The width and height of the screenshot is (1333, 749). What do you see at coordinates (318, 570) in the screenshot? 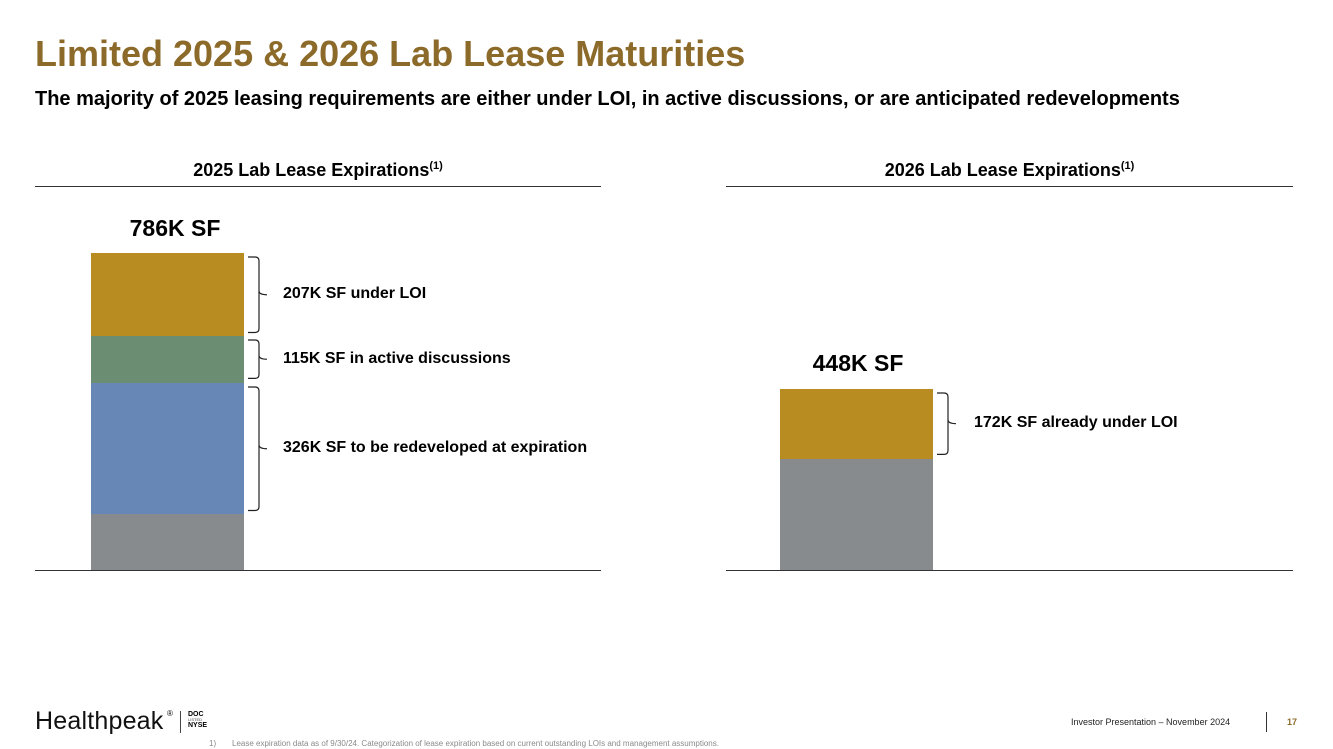
I see `chart-2025-baseline` at bounding box center [318, 570].